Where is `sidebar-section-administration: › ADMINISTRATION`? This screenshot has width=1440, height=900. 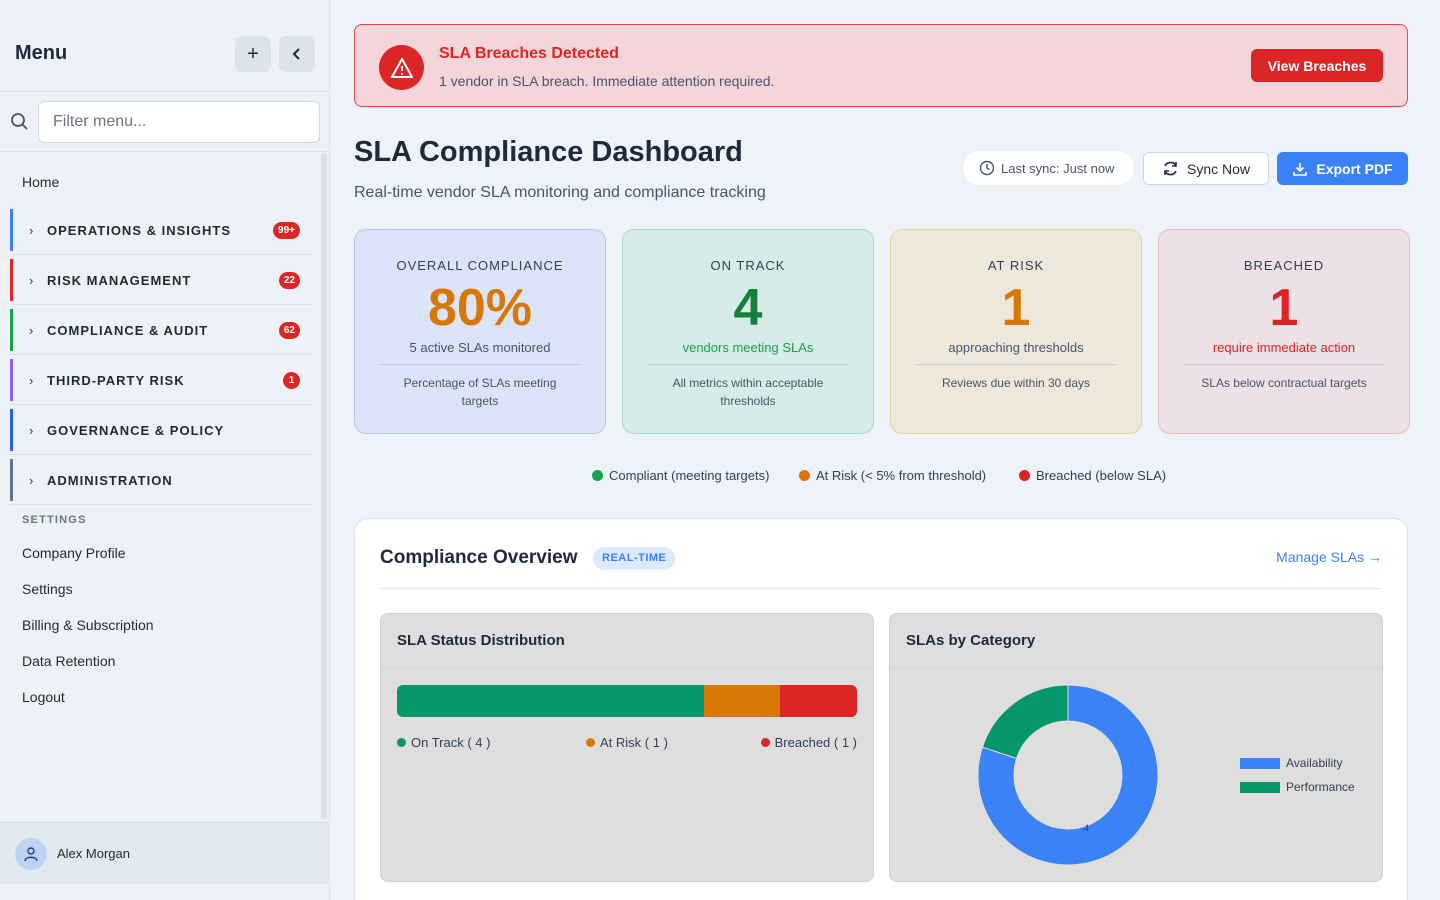
sidebar-section-administration: › ADMINISTRATION is located at coordinates (161, 480).